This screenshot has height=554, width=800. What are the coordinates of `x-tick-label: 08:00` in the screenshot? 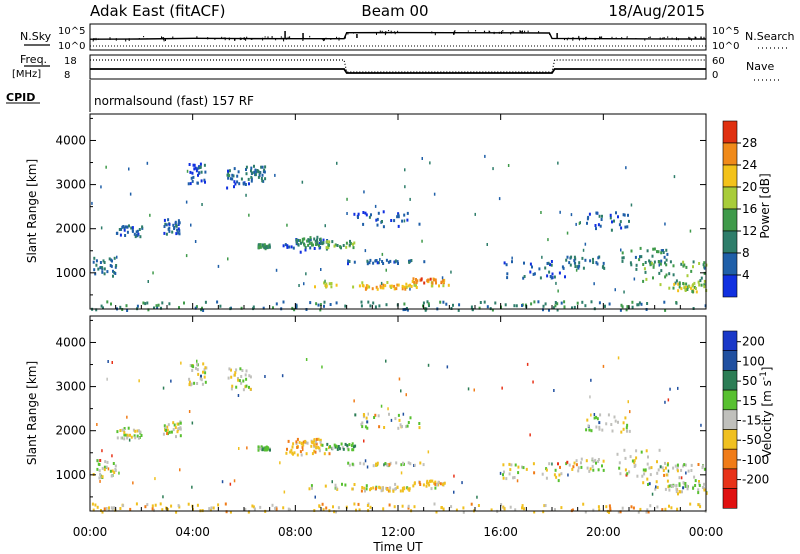 It's located at (295, 532).